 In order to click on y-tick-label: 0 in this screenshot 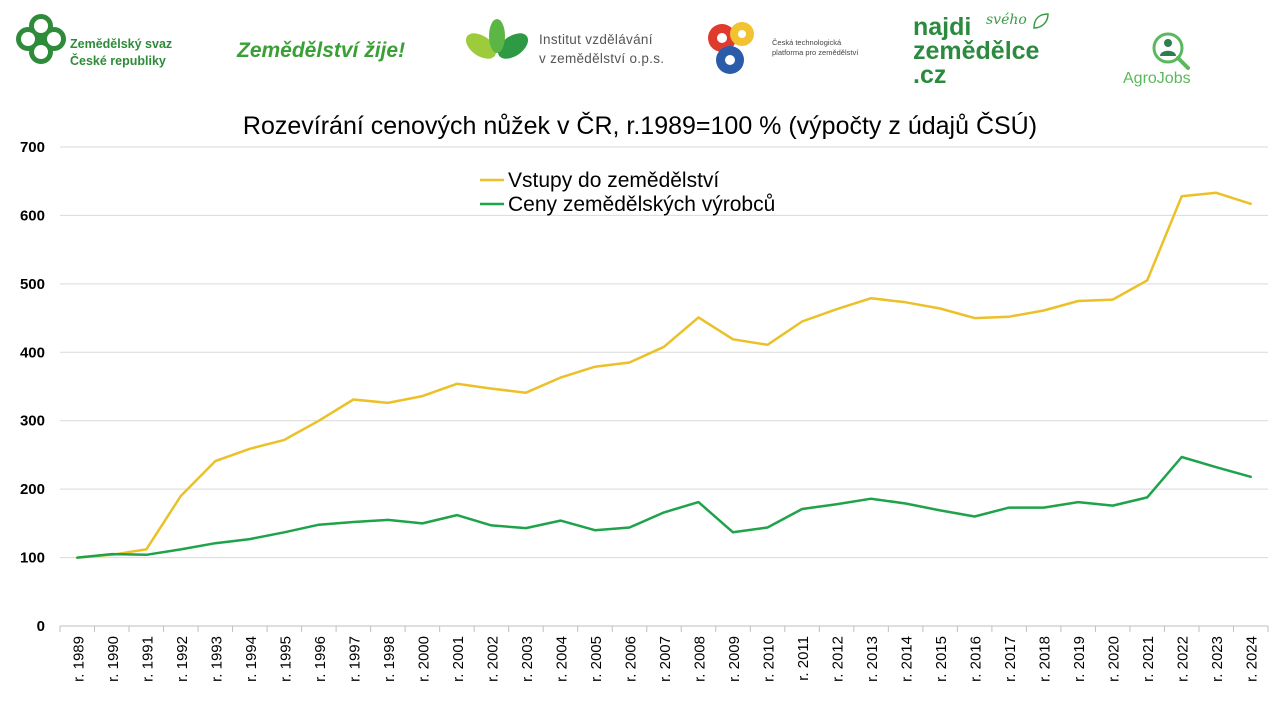, I will do `click(41, 626)`.